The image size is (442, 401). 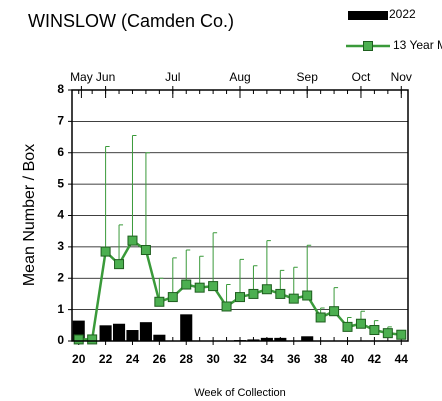 What do you see at coordinates (321, 359) in the screenshot?
I see `x-tick-label: 38` at bounding box center [321, 359].